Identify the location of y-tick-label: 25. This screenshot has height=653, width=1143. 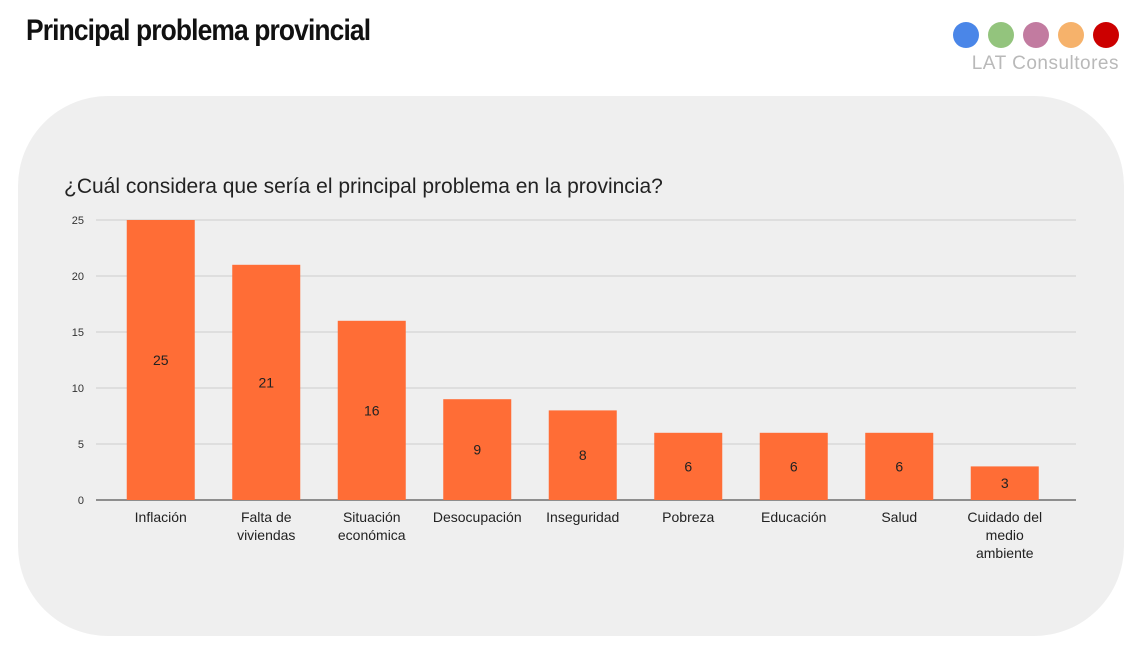
(78, 221).